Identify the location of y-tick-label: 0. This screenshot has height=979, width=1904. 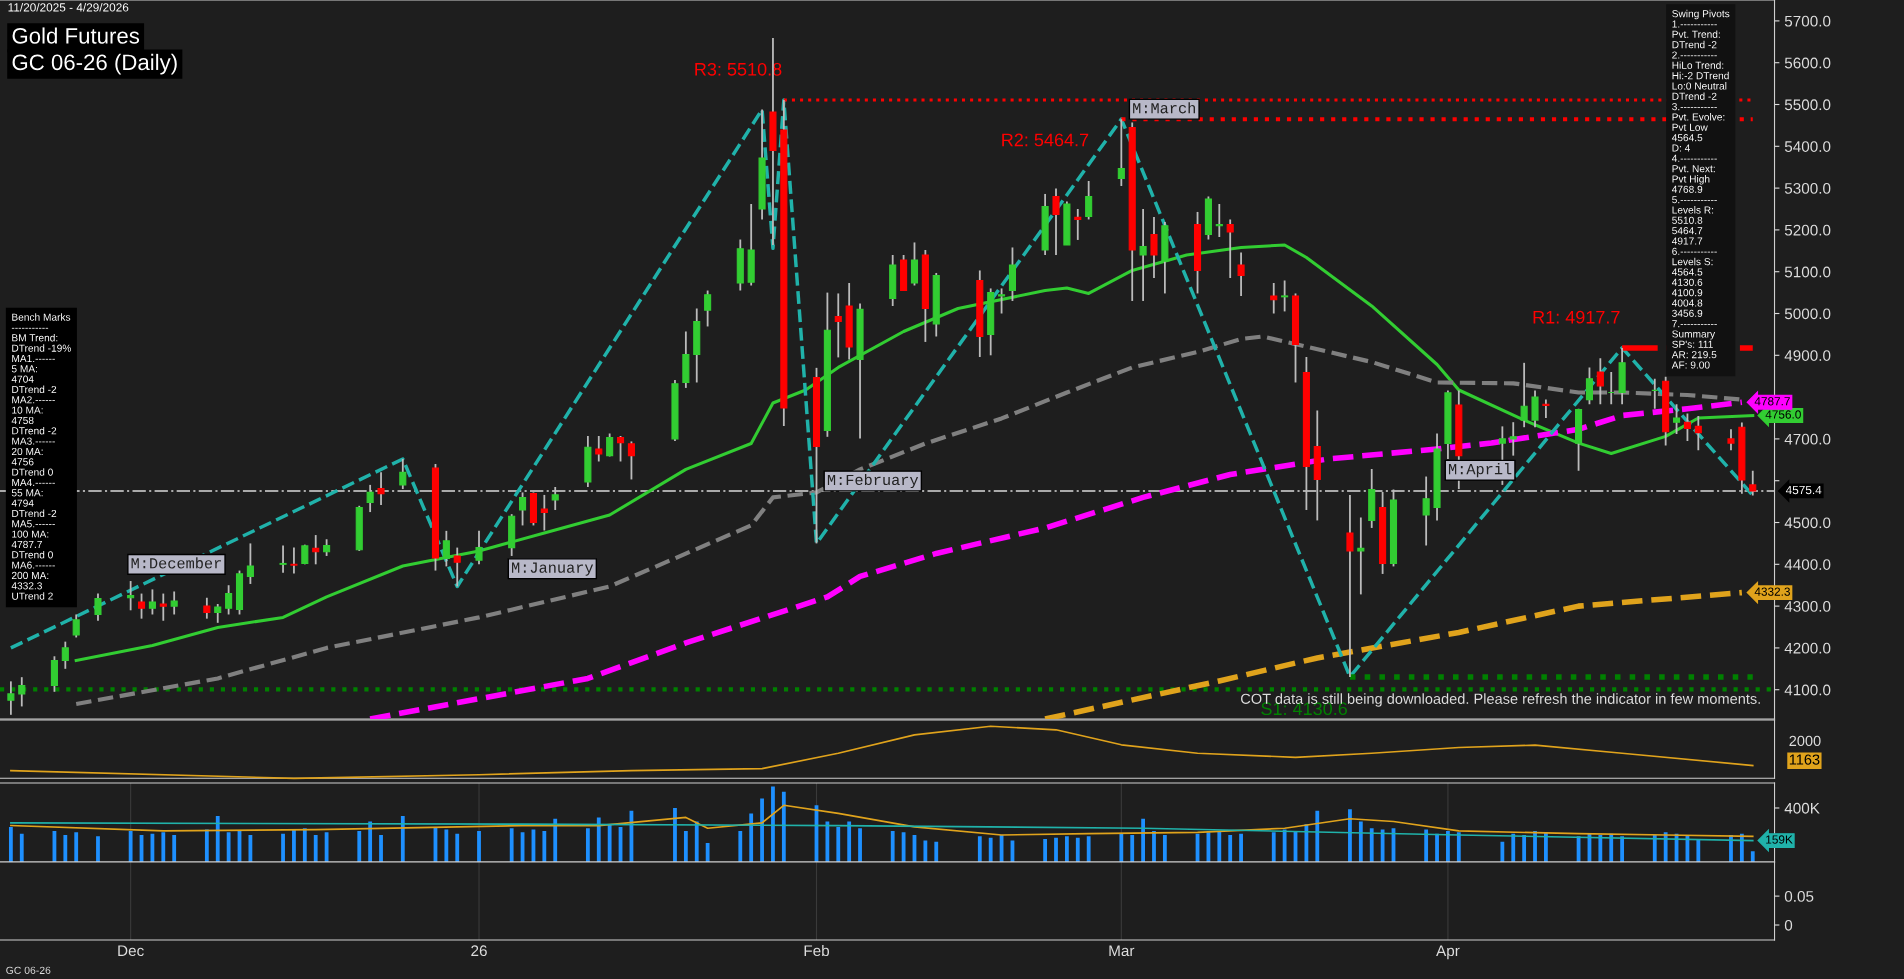
(1788, 925).